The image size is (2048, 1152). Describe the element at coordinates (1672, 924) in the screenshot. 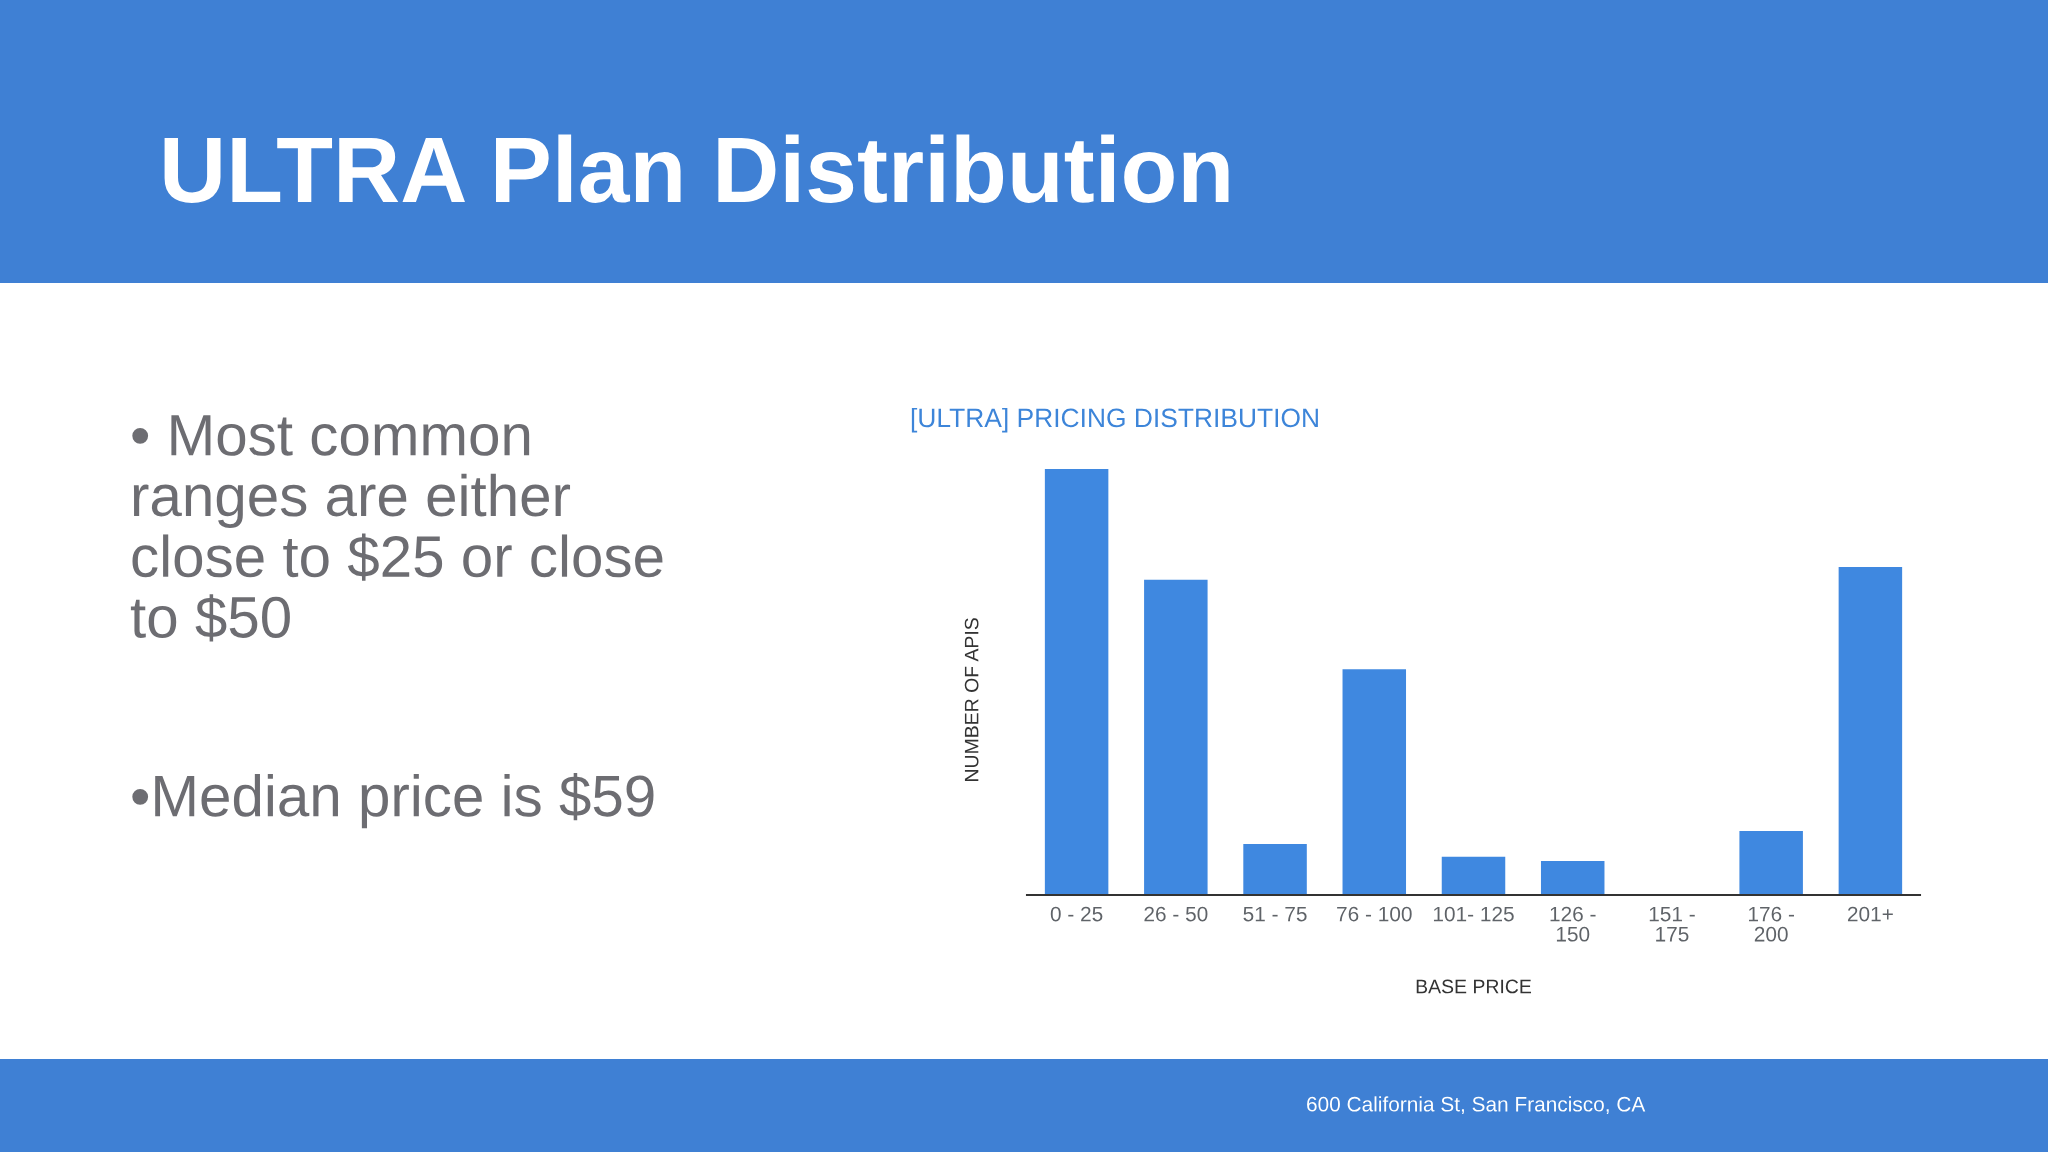

I see `x-tick-label: 151 - 175` at that location.